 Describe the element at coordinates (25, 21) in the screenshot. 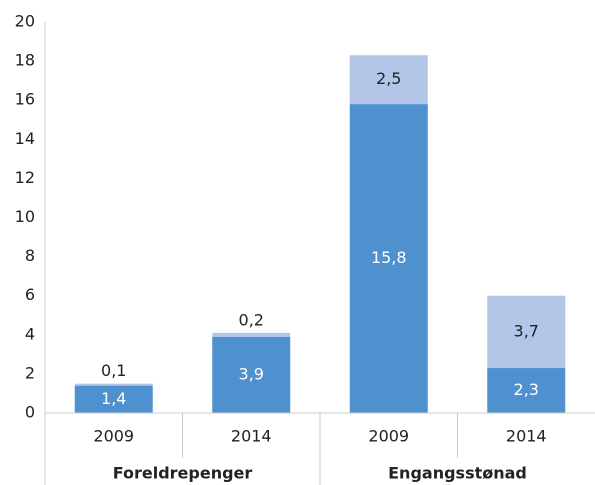

I see `y-tick-label: 20` at that location.